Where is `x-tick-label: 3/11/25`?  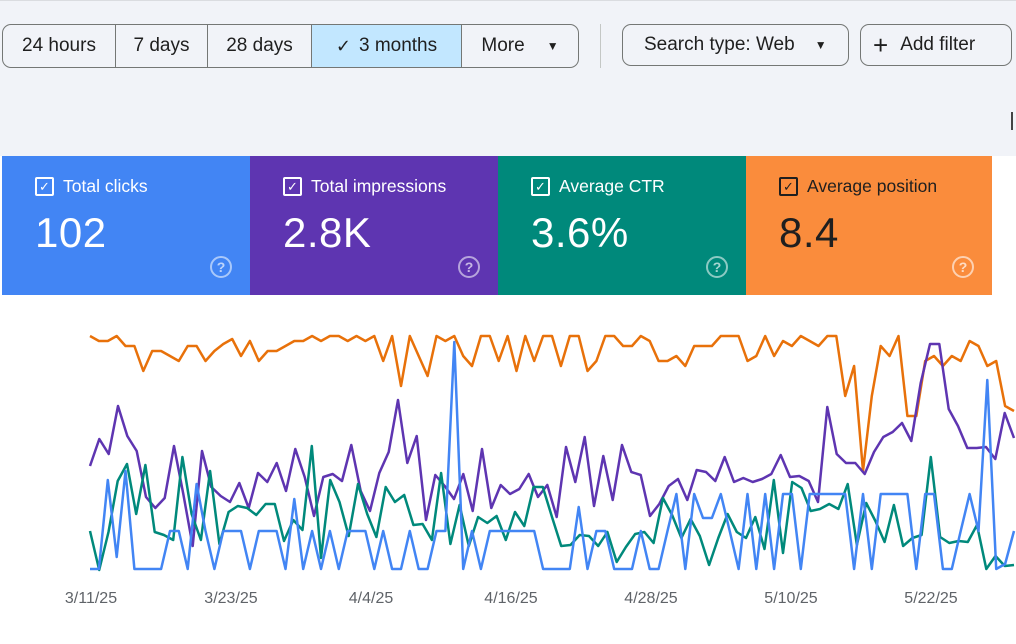 x-tick-label: 3/11/25 is located at coordinates (91, 598).